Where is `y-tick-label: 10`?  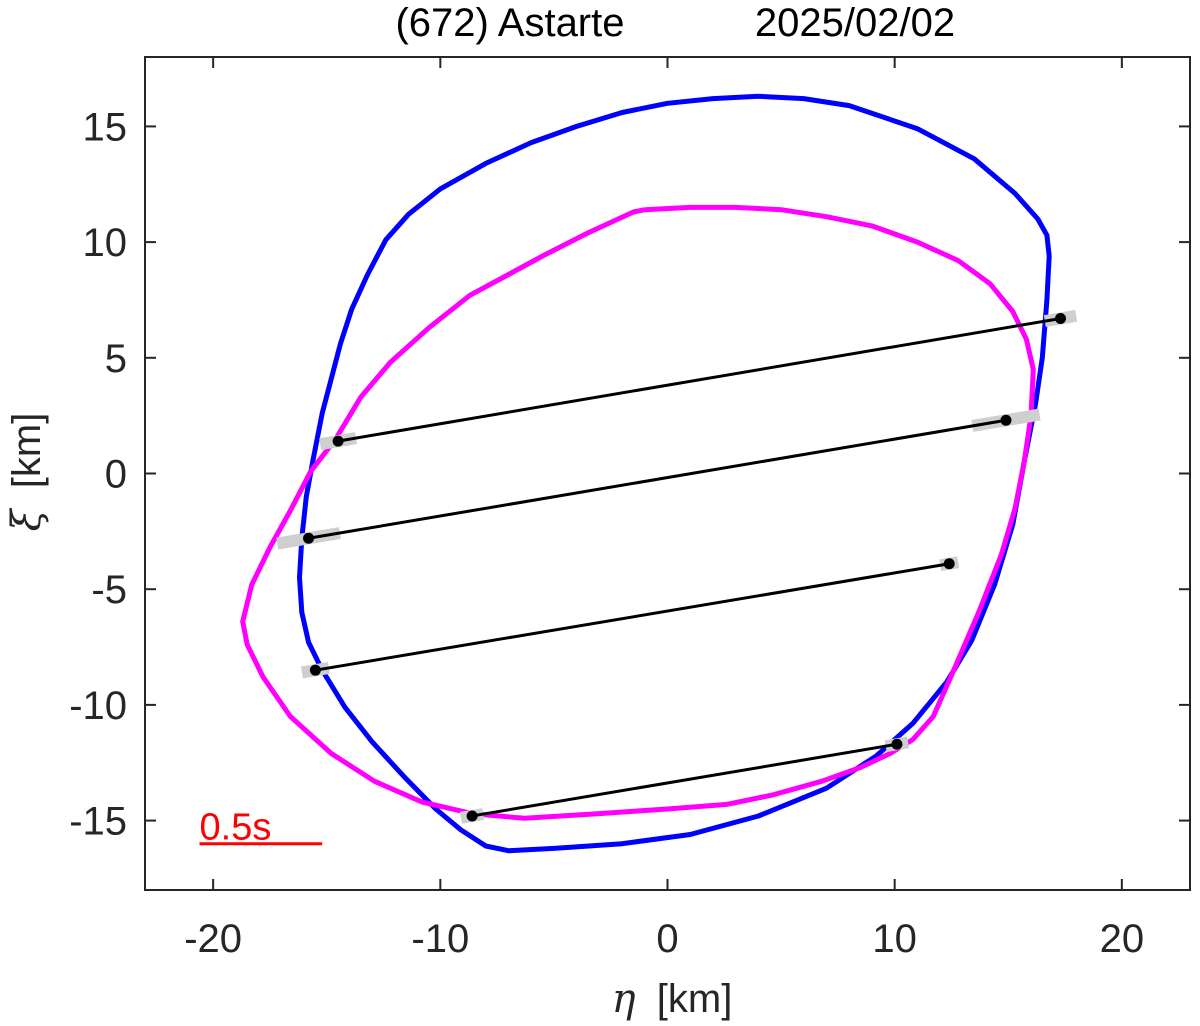
y-tick-label: 10 is located at coordinates (105, 243).